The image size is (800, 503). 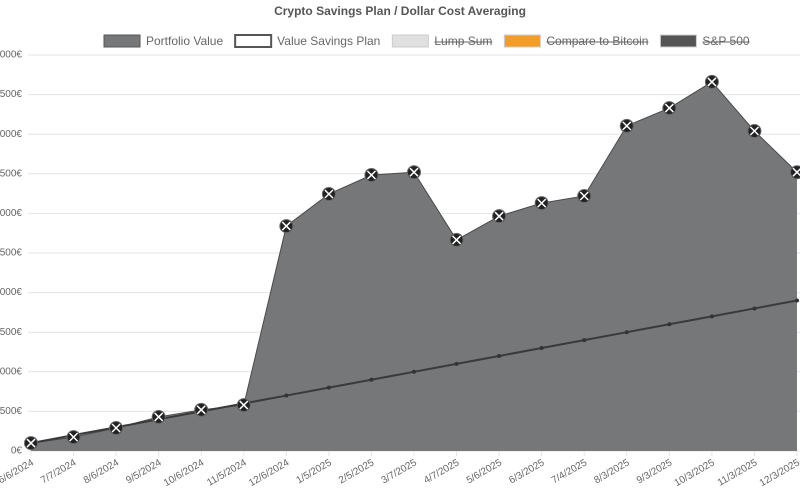 I want to click on x-tick-label: 10/3/2025, so click(x=695, y=473).